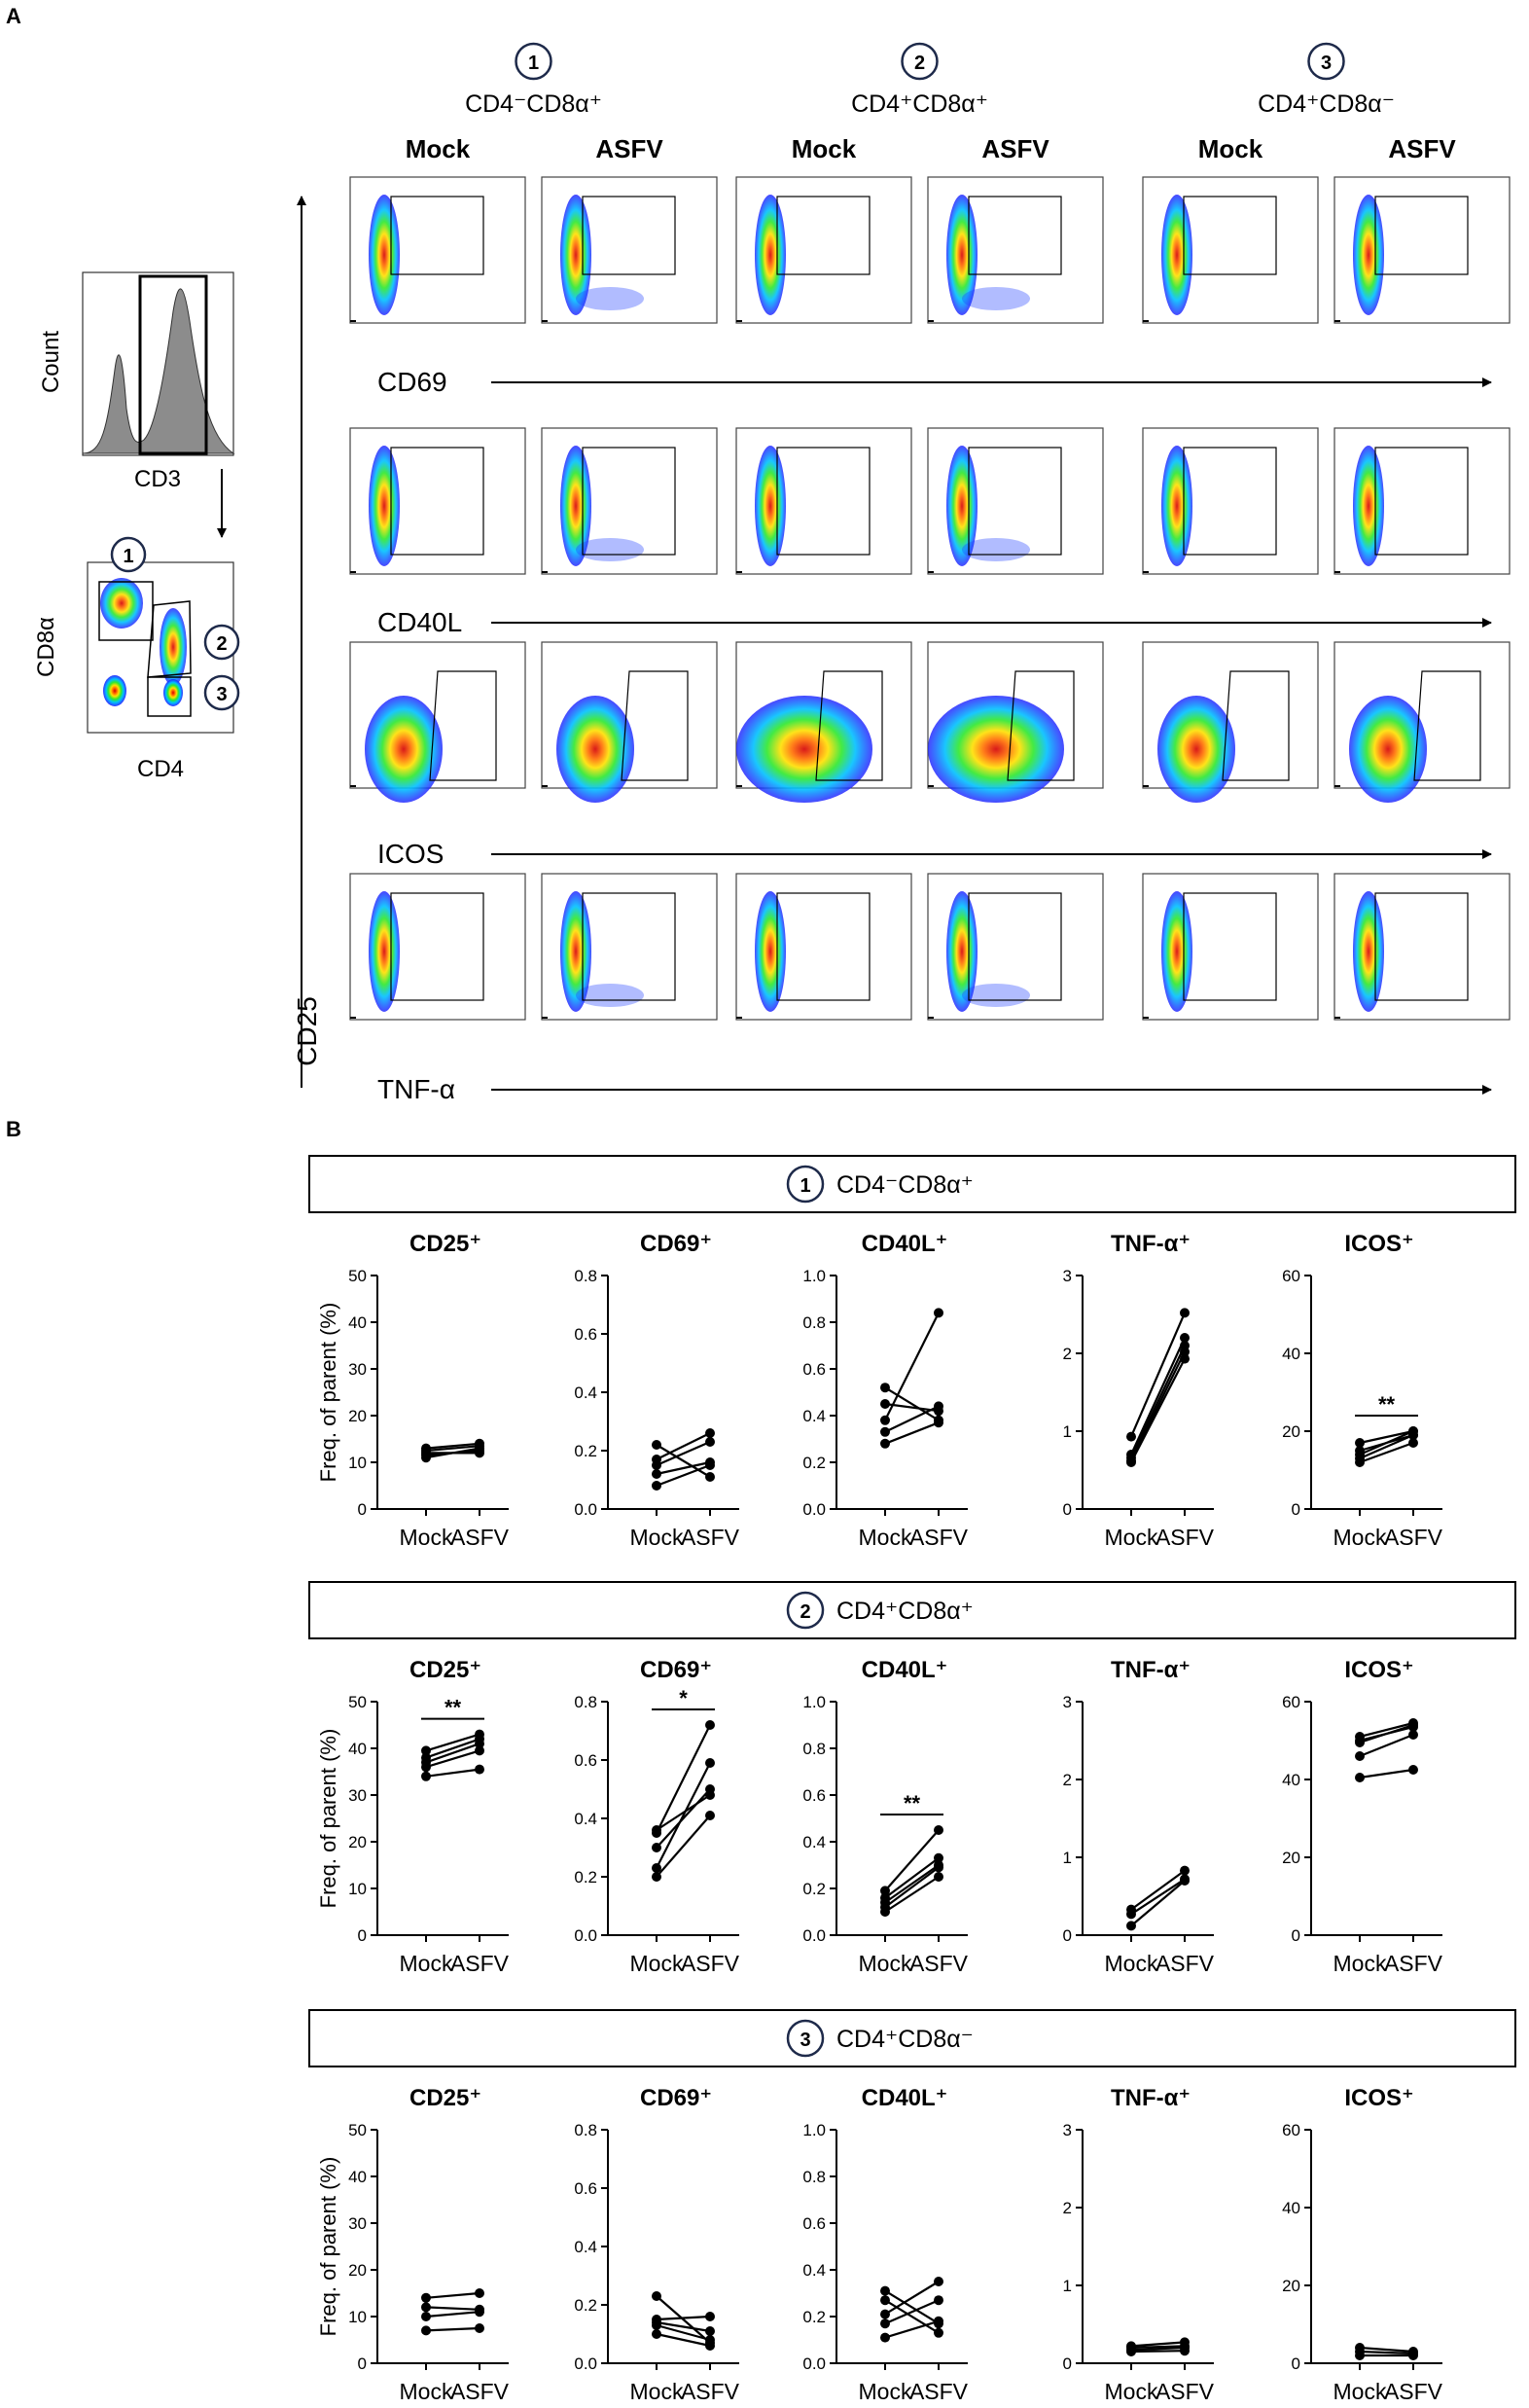  What do you see at coordinates (357, 2130) in the screenshot?
I see `y-tick-label: 50` at bounding box center [357, 2130].